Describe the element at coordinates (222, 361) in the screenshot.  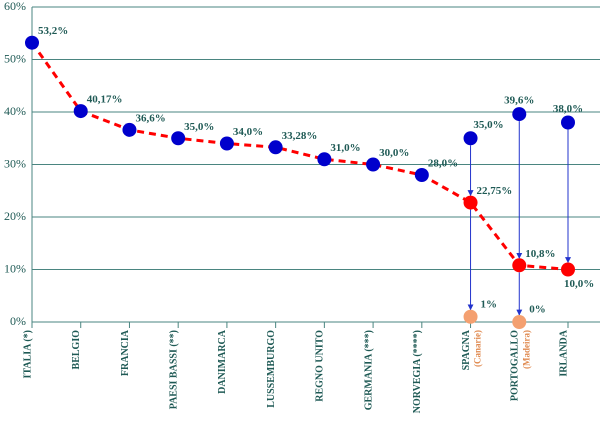
I see `x-tick-label: DANIMARCA` at that location.